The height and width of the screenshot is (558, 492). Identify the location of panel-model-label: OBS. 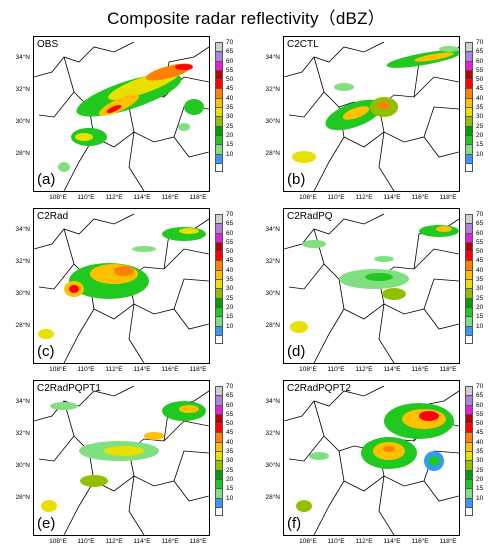
(48, 44).